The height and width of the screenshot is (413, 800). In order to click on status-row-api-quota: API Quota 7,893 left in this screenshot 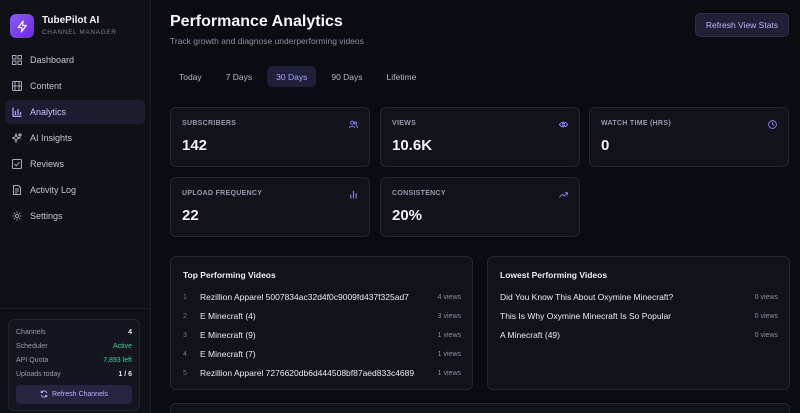, I will do `click(74, 360)`.